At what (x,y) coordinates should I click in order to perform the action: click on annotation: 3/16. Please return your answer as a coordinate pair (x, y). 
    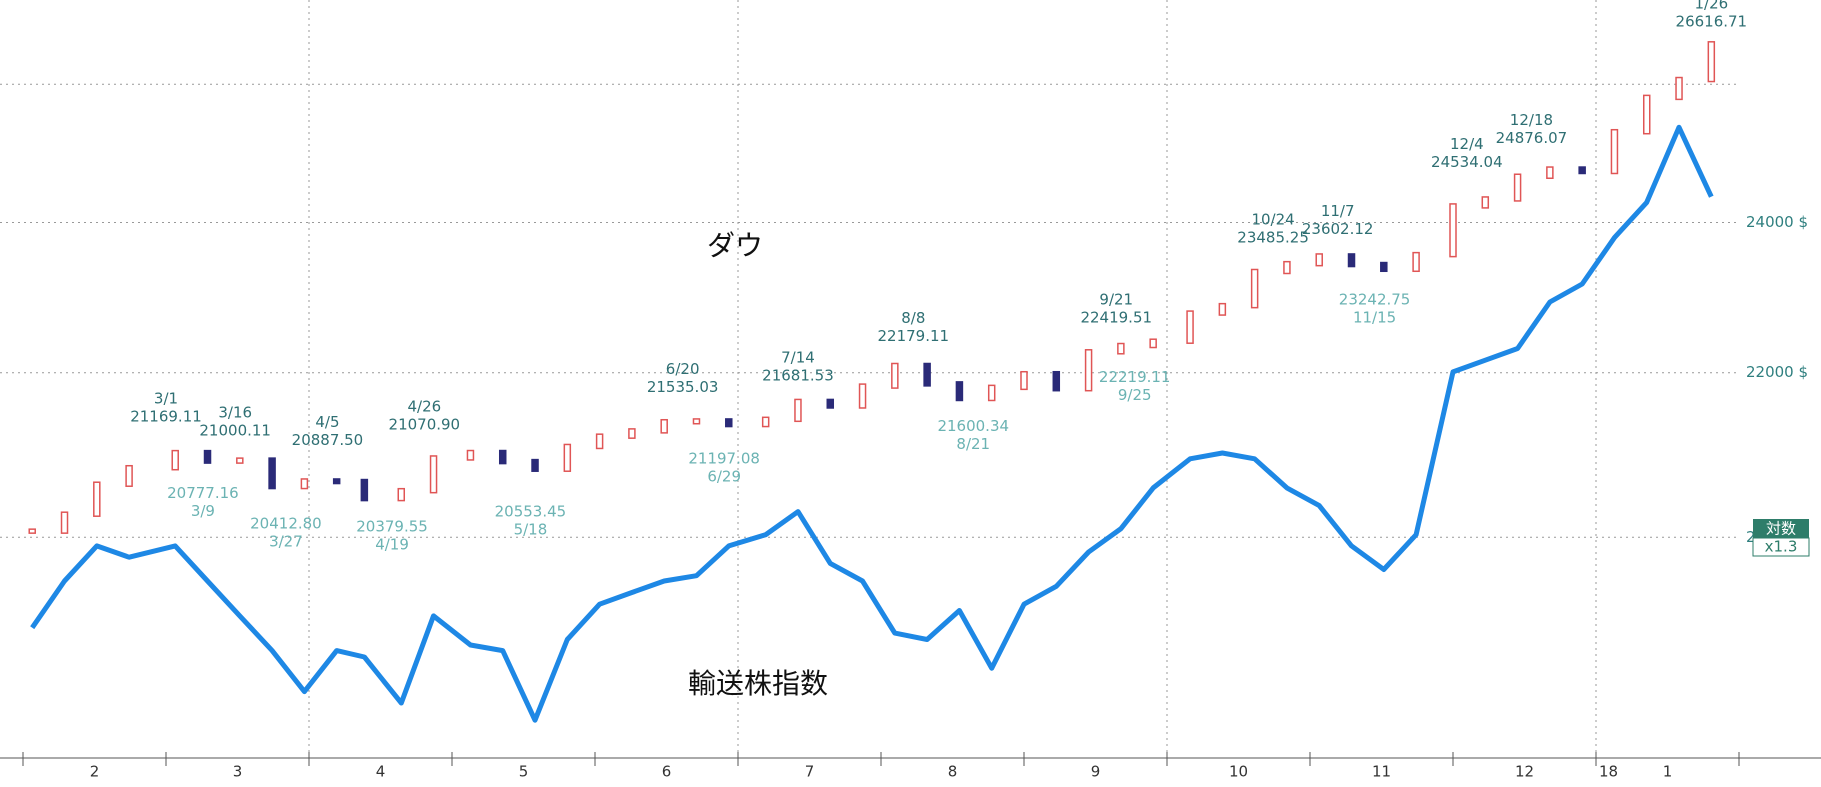
    Looking at the image, I should click on (235, 413).